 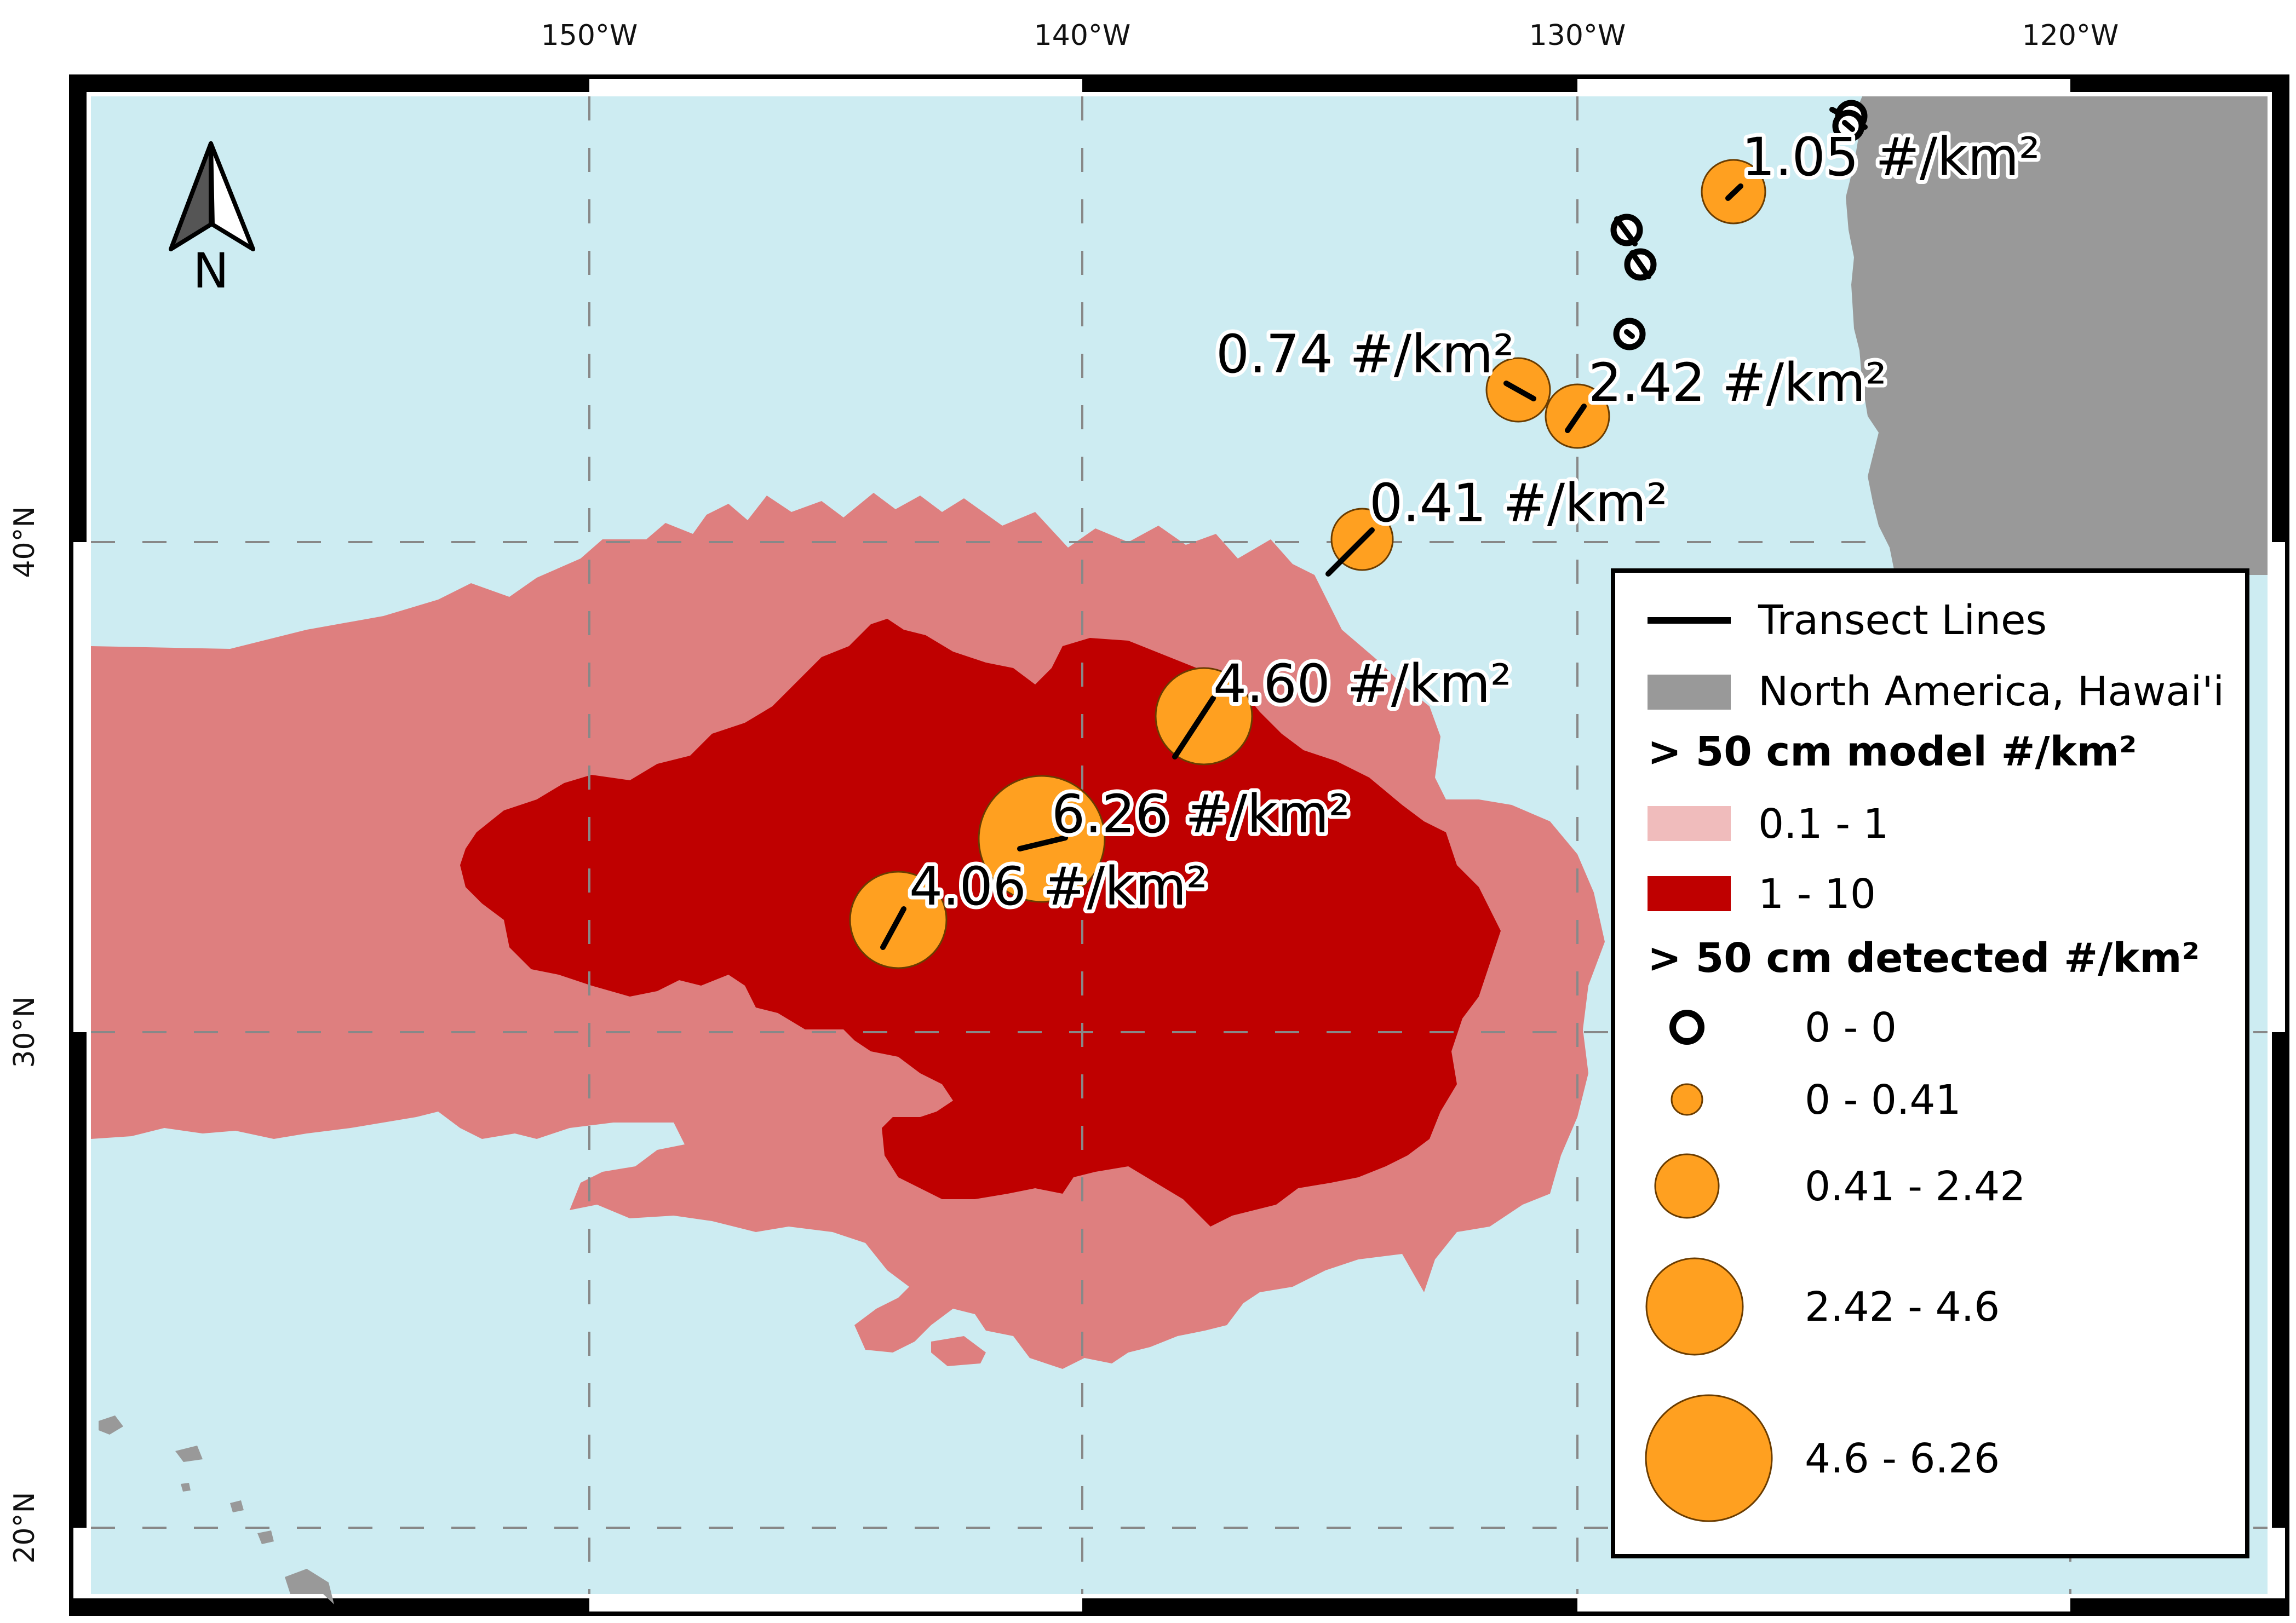 What do you see at coordinates (1891, 157) in the screenshot?
I see `station-label-1: 1.05 #/km²` at bounding box center [1891, 157].